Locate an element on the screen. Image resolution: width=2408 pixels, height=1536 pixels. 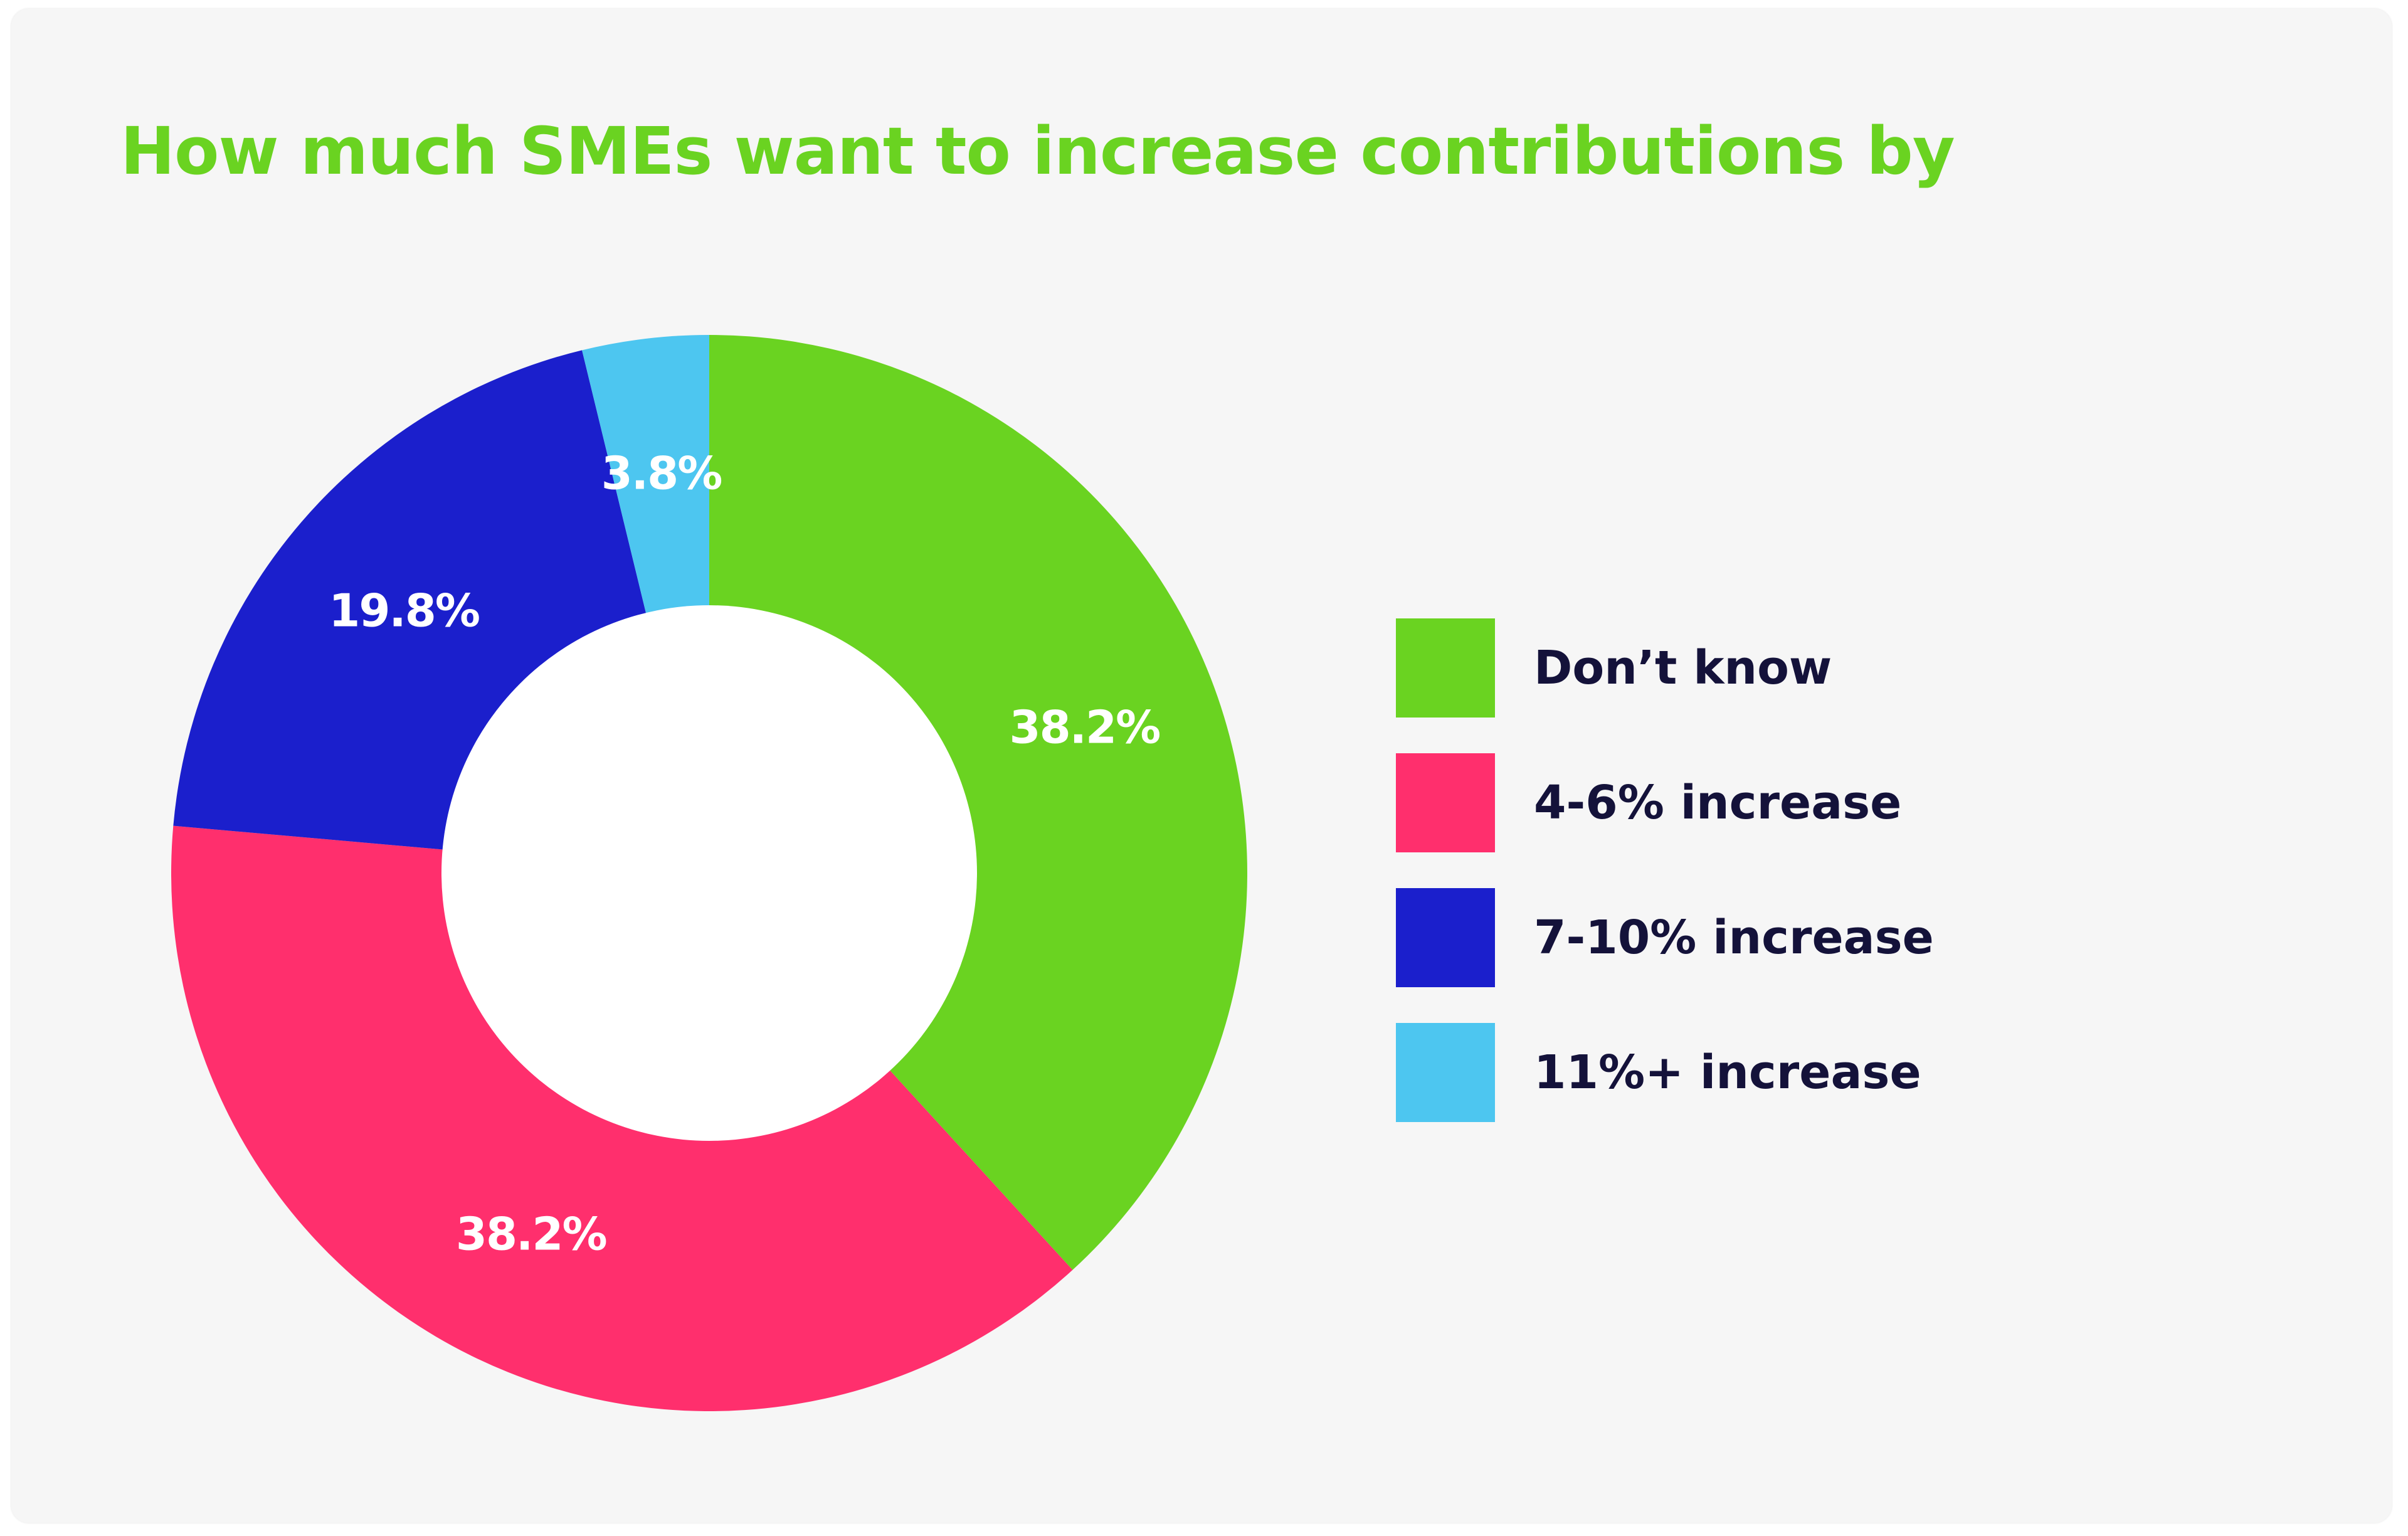
slice-don-t-know is located at coordinates (978, 802).